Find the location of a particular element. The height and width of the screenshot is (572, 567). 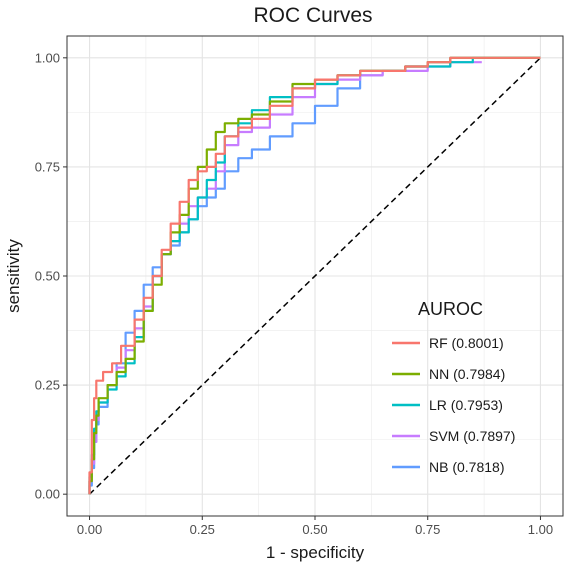

x-tick-label: 0.25 is located at coordinates (202, 529).